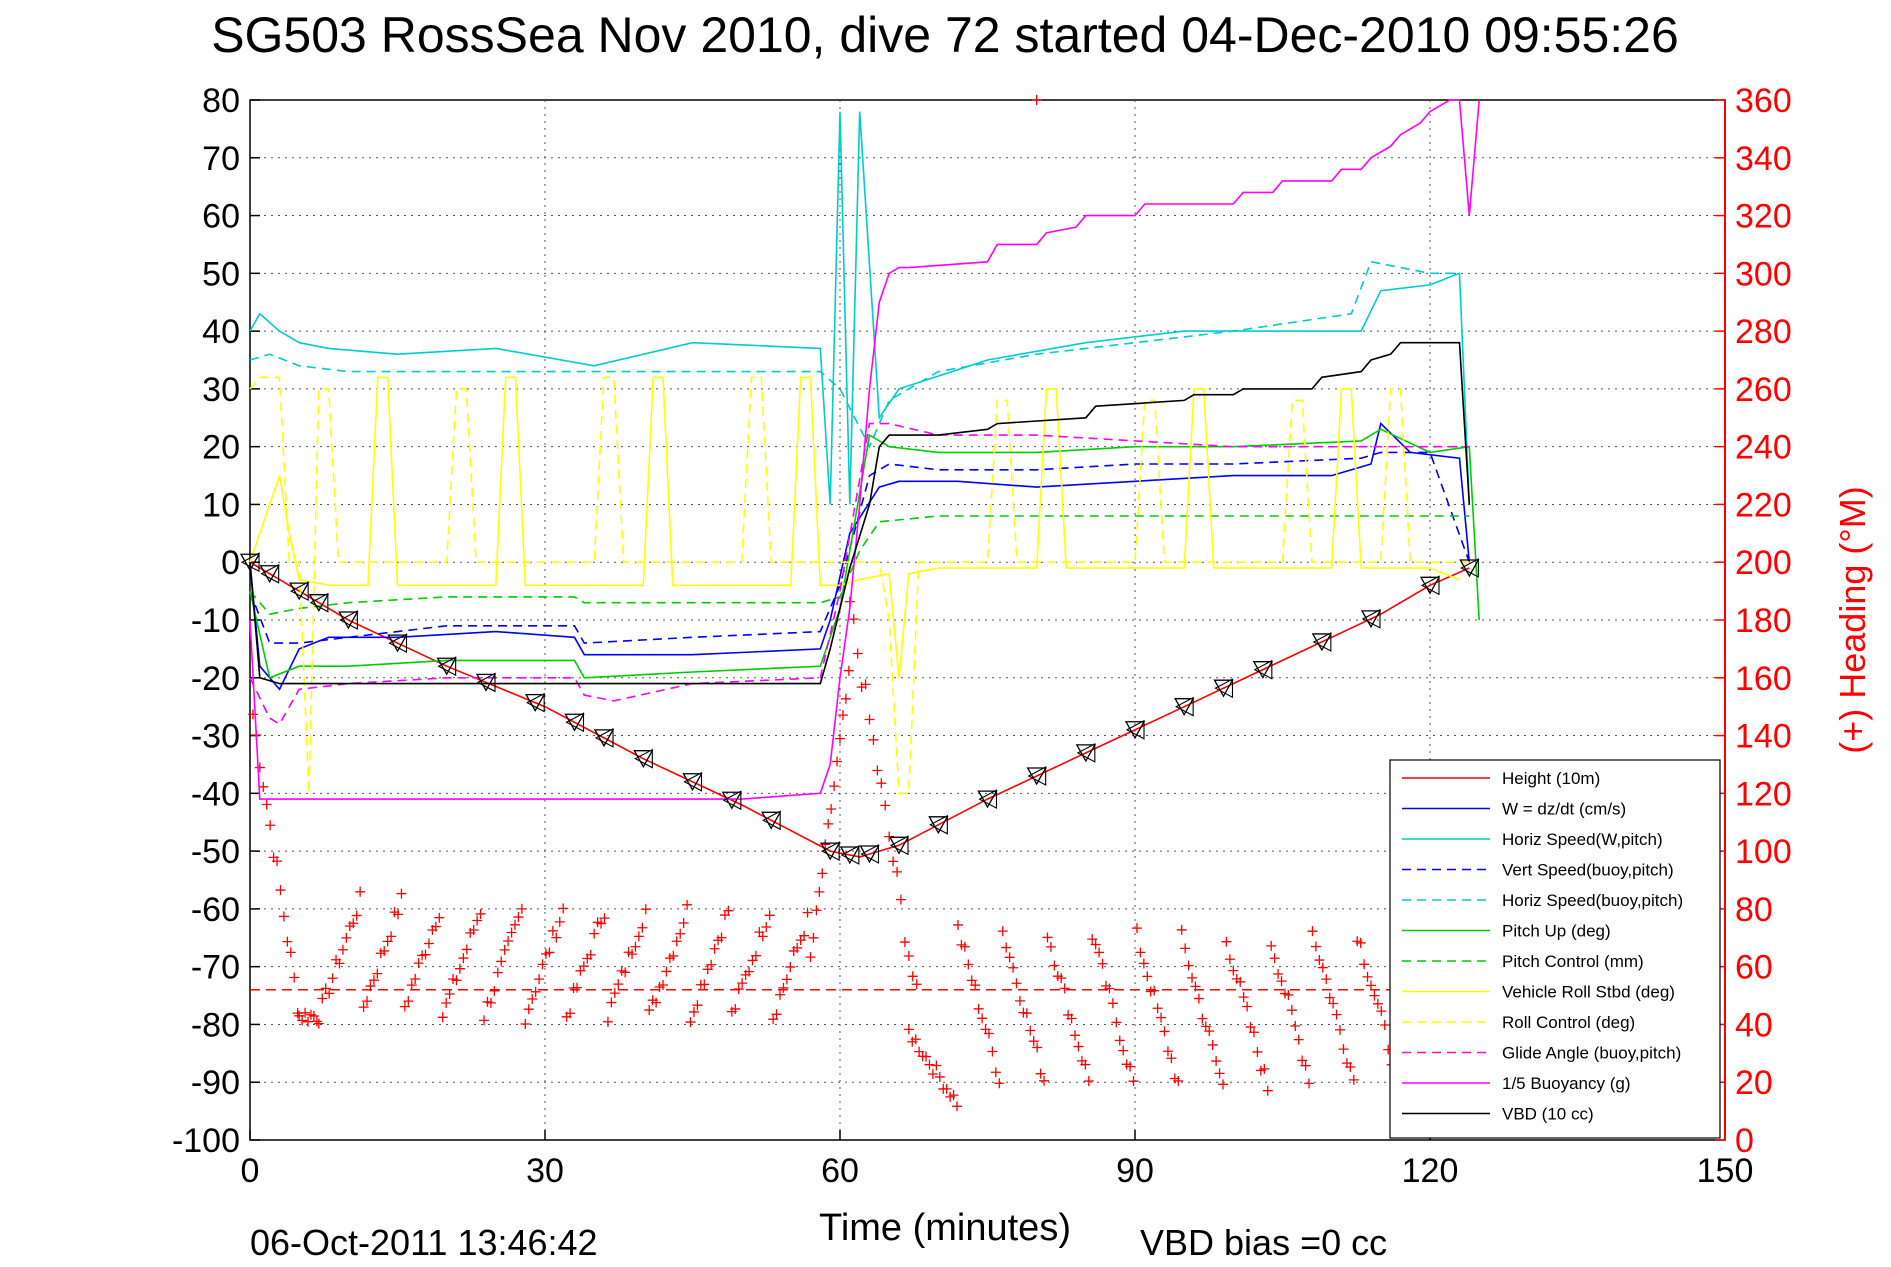 The height and width of the screenshot is (1267, 1891). What do you see at coordinates (1763, 621) in the screenshot?
I see `y-right-tick-label: 180` at bounding box center [1763, 621].